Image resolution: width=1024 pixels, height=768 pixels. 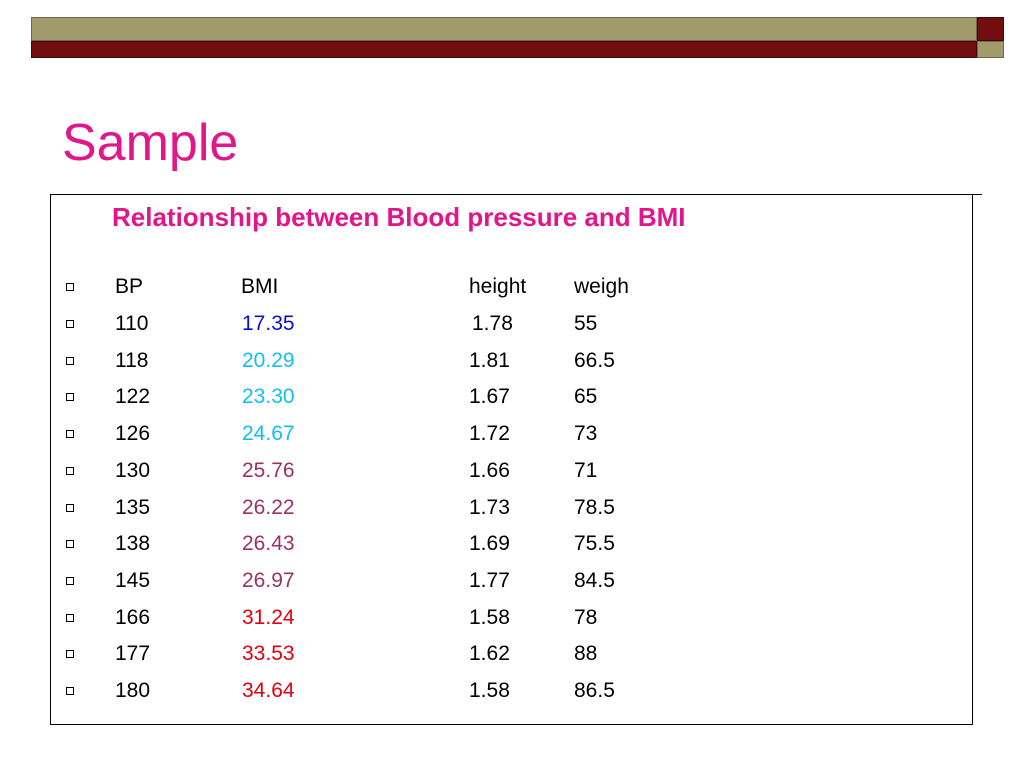 What do you see at coordinates (594, 580) in the screenshot?
I see `cell-weight: 84.5` at bounding box center [594, 580].